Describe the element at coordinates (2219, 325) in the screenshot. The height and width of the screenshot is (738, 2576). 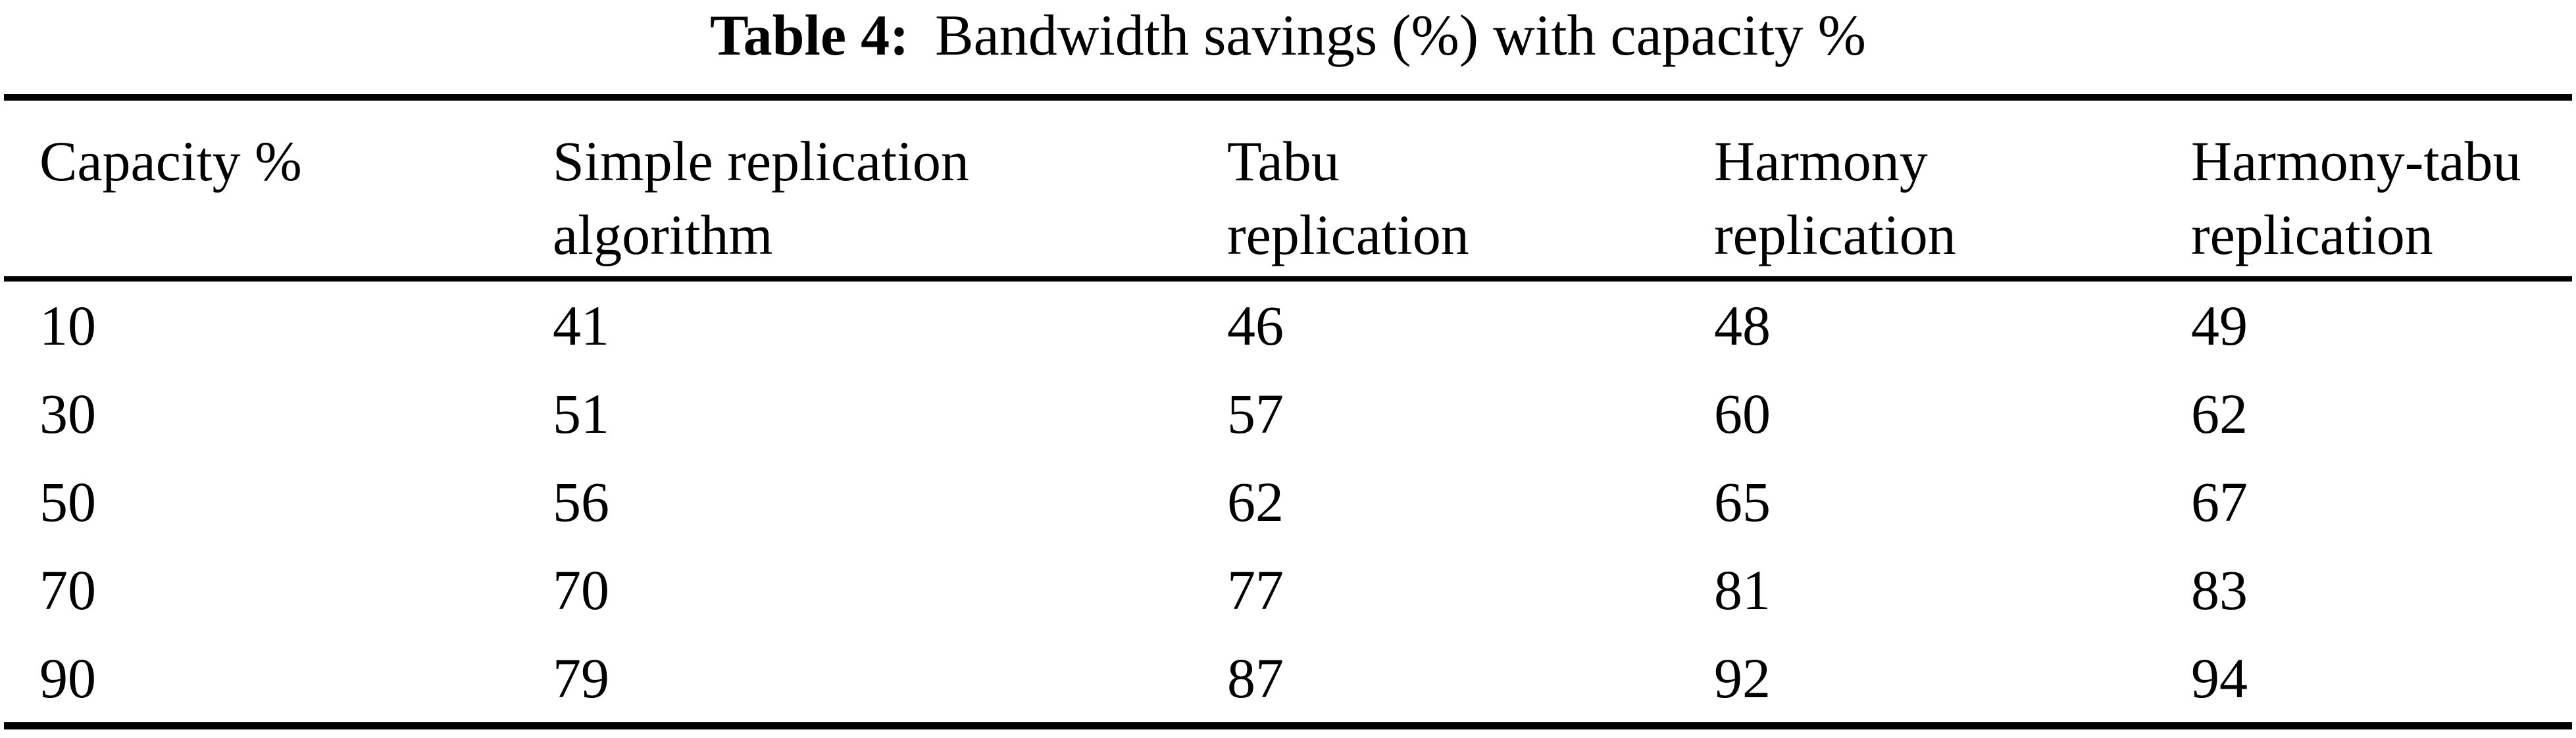
I see `cell-harmony-tabu-replication: 49` at that location.